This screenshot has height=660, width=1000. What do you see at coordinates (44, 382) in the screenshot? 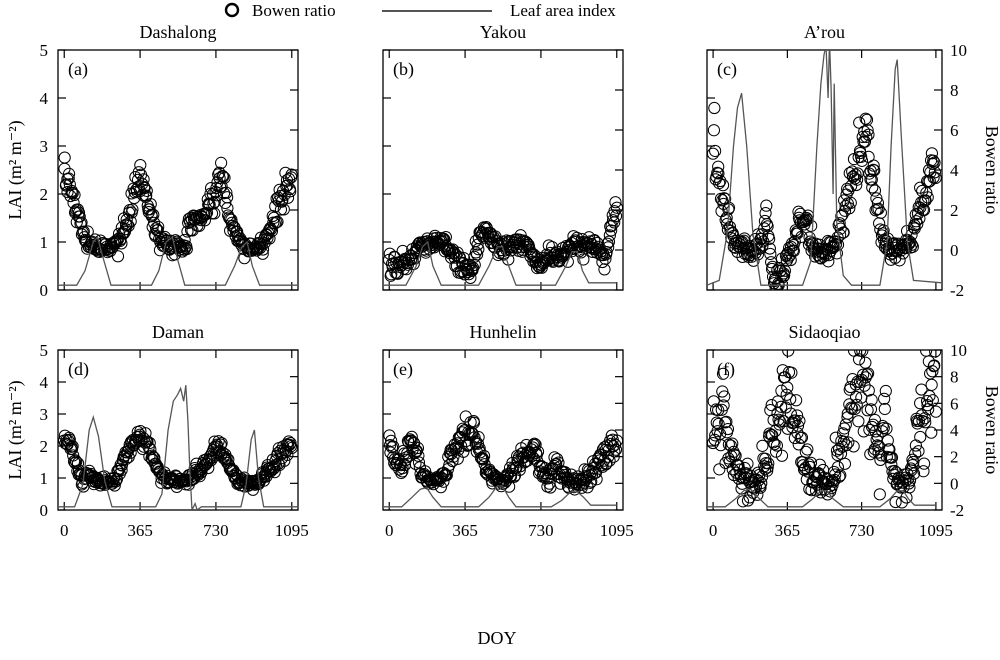
I see `left-tick-label: 4` at bounding box center [44, 382].